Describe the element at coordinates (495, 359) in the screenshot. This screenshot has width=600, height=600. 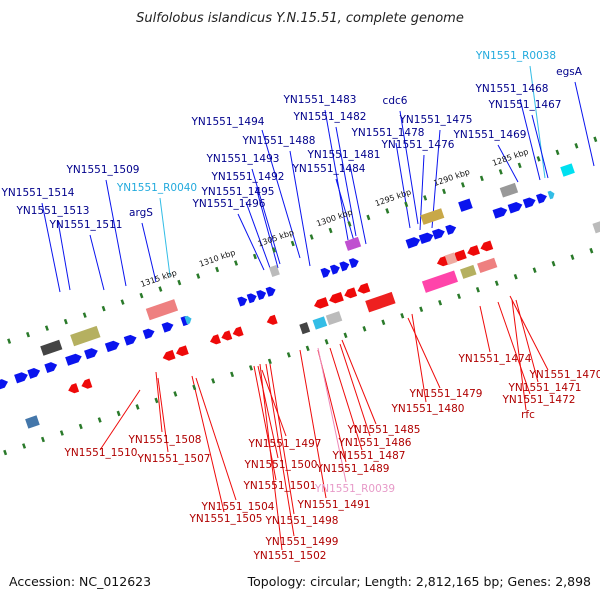
I see `reverse-gene-label: YN1551_1474` at that location.